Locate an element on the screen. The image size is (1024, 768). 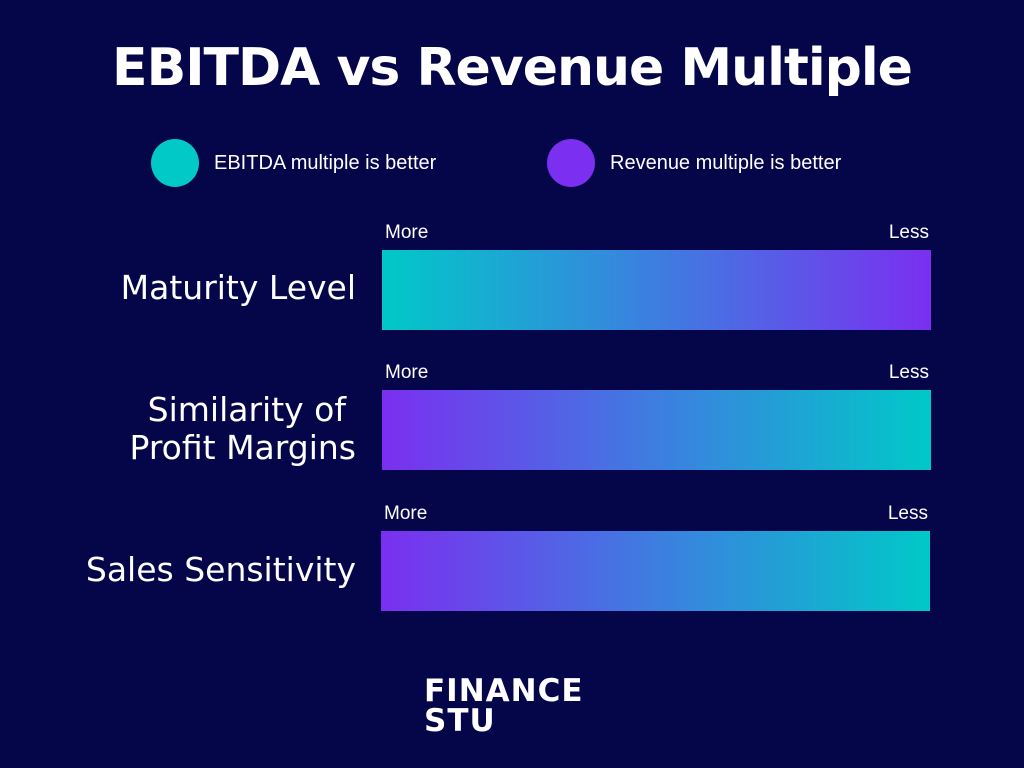
logo-line: FINANCE is located at coordinates (504, 691).